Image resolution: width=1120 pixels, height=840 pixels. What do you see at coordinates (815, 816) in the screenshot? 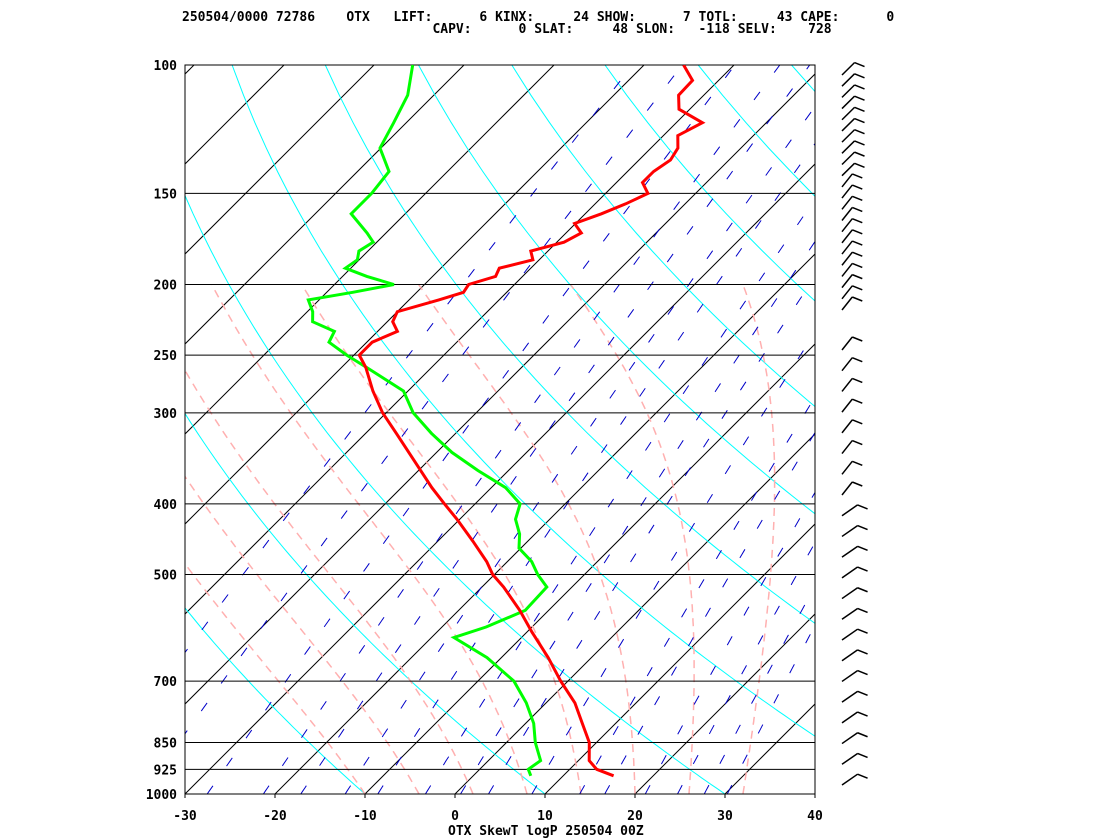
I see `temperature-tick-label: 40` at bounding box center [815, 816].